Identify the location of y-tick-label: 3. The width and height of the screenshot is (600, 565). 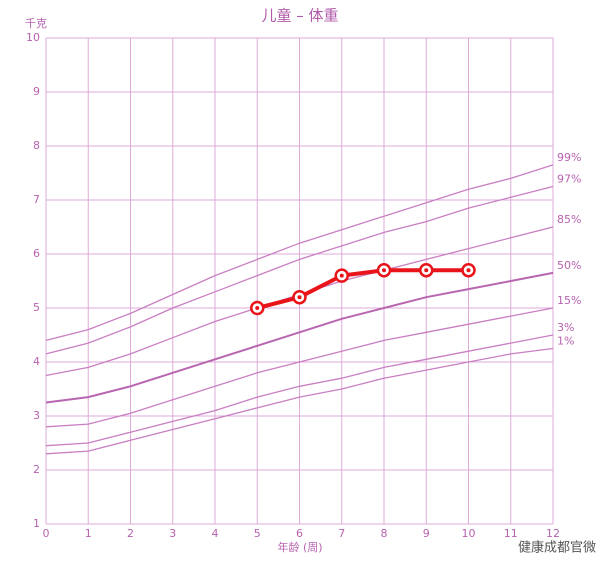
(36, 415).